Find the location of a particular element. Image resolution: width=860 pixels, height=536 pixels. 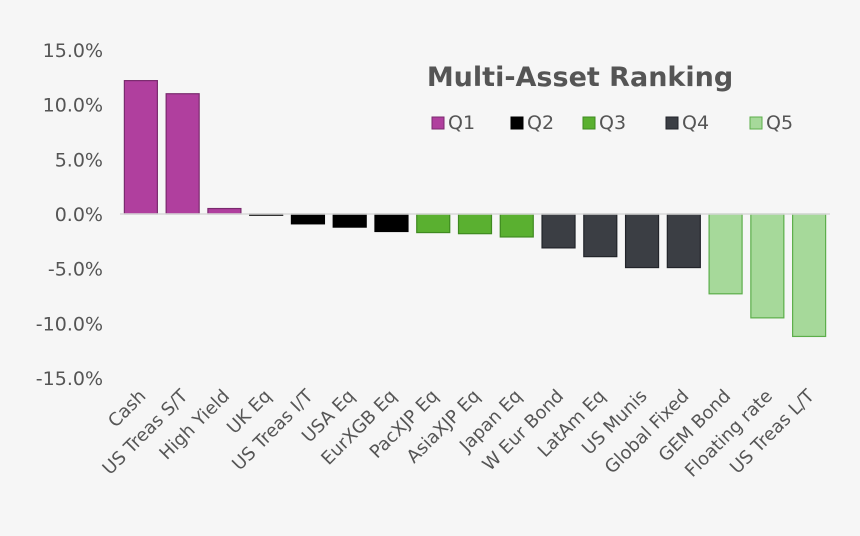

legend-label: Q1 is located at coordinates (461, 123).